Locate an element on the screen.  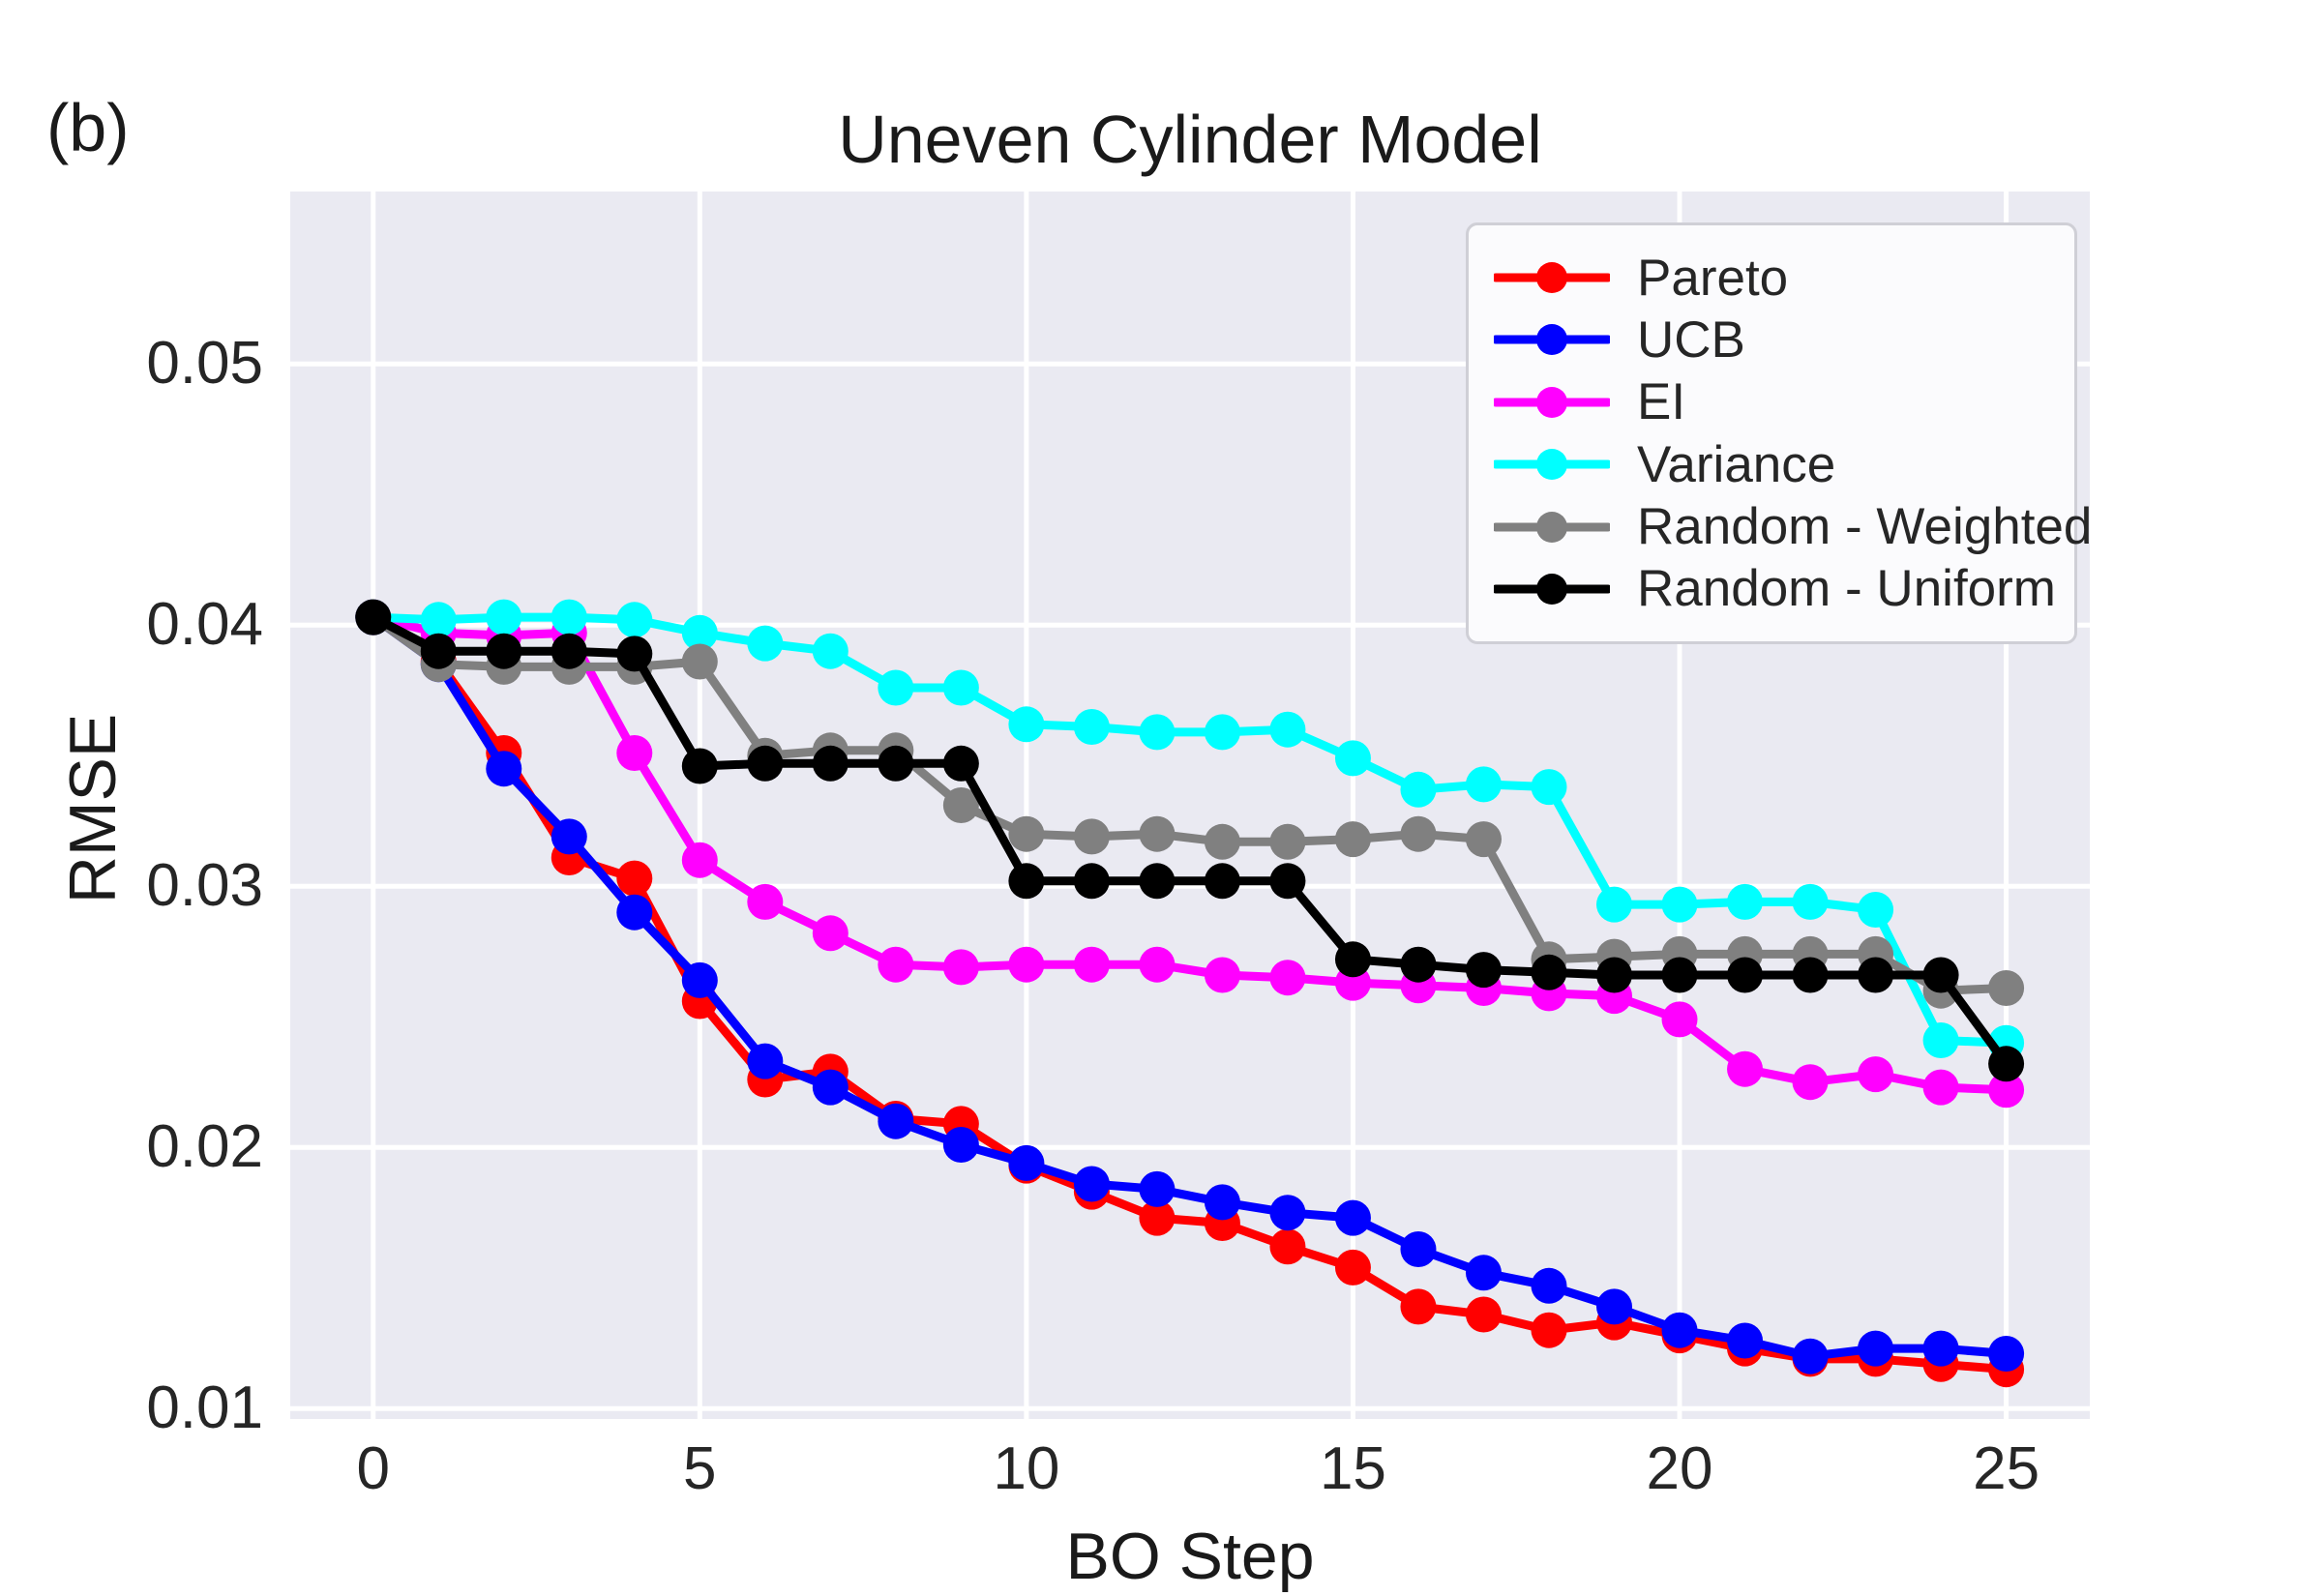
legend-item: Random - Weighted is located at coordinates (1793, 527).